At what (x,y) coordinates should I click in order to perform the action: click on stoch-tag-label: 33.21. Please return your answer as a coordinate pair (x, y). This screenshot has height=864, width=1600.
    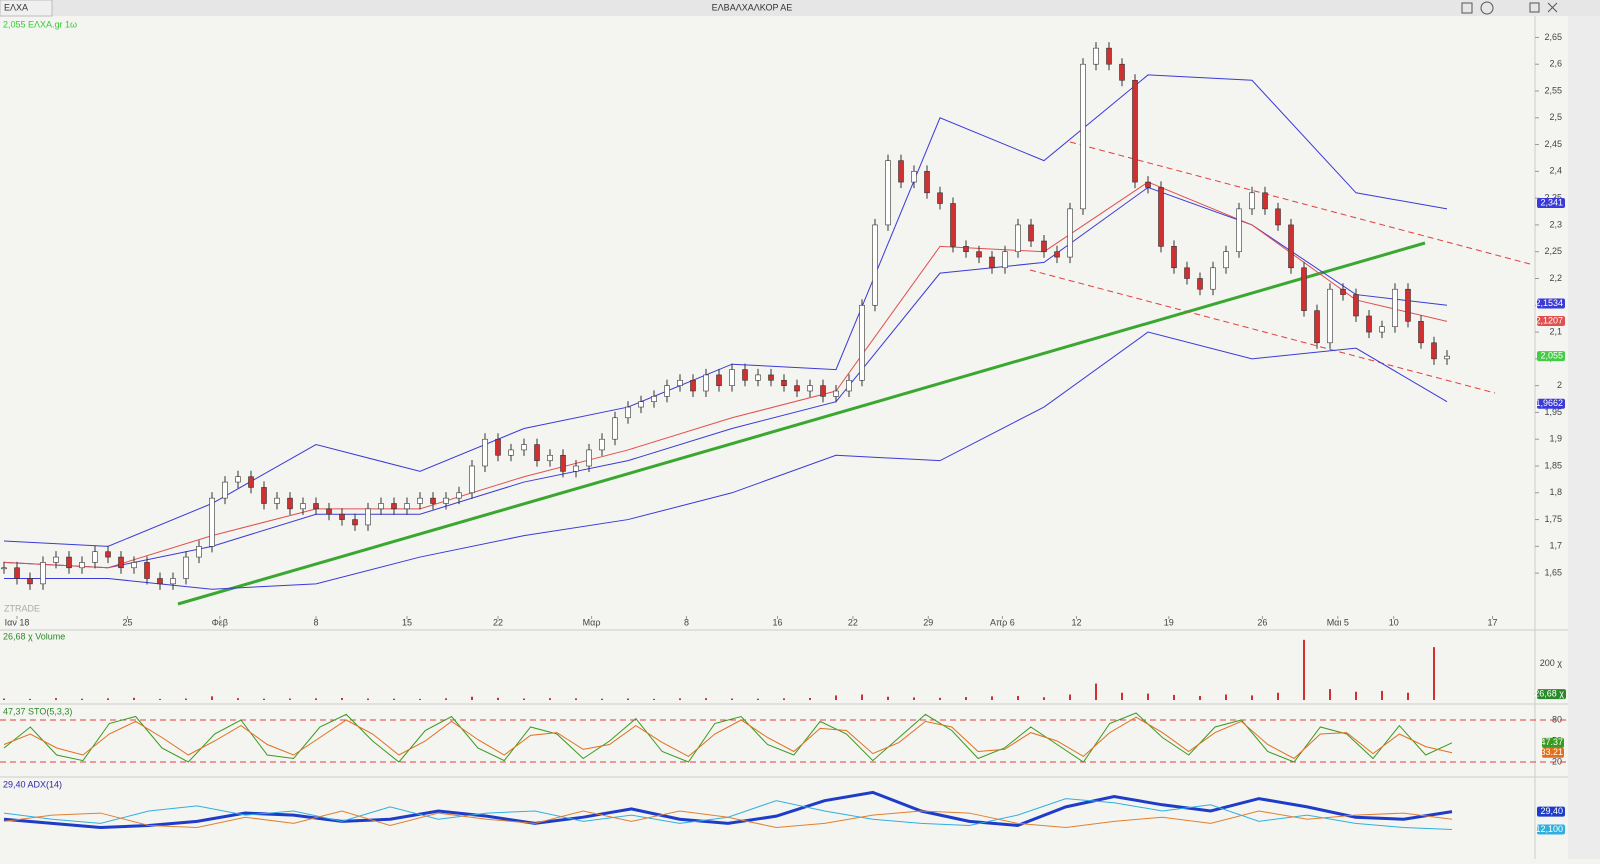
    Looking at the image, I should click on (1551, 752).